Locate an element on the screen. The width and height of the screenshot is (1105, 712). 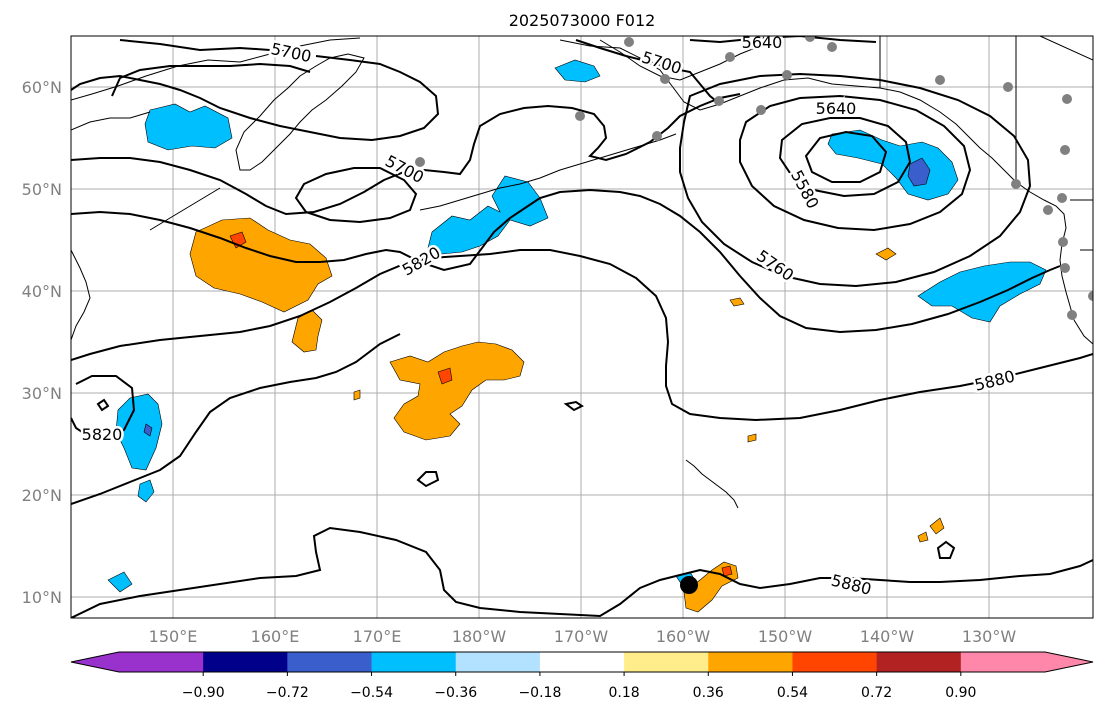
lon-label: 160°E is located at coordinates (275, 636).